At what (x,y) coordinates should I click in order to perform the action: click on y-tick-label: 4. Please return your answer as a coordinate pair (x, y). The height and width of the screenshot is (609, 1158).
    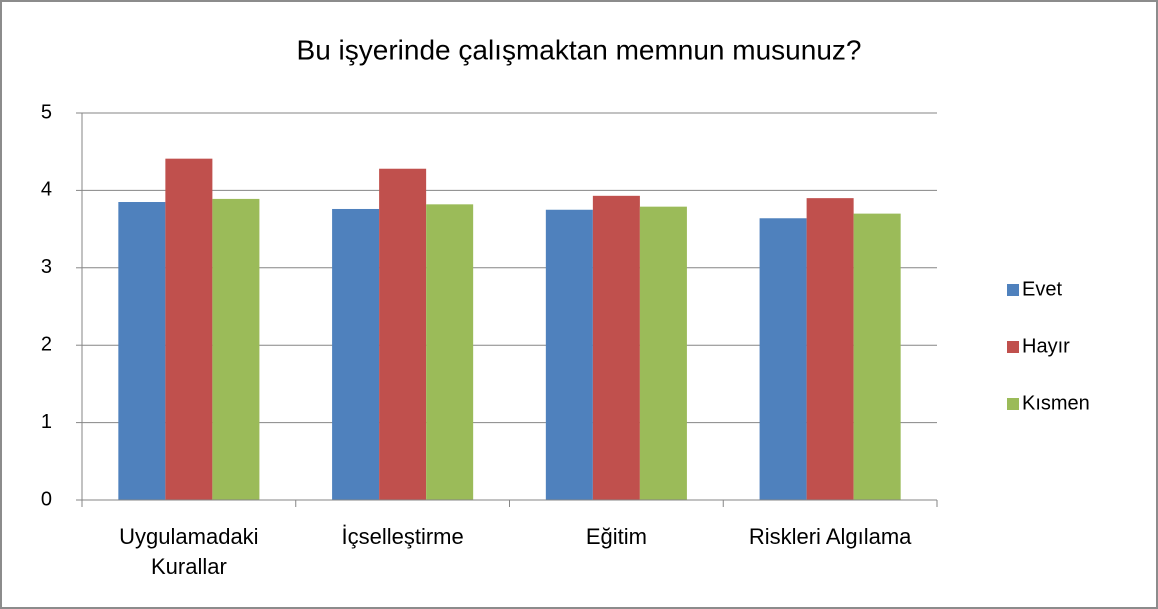
    Looking at the image, I should click on (46, 190).